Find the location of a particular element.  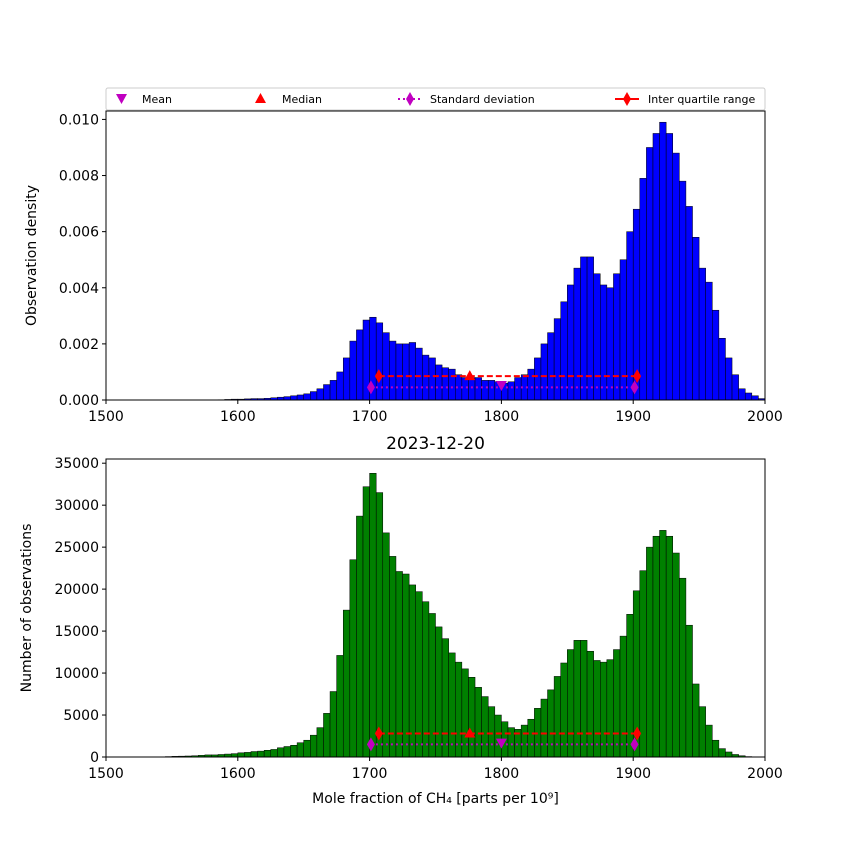

density-stats-markers is located at coordinates (504, 382).